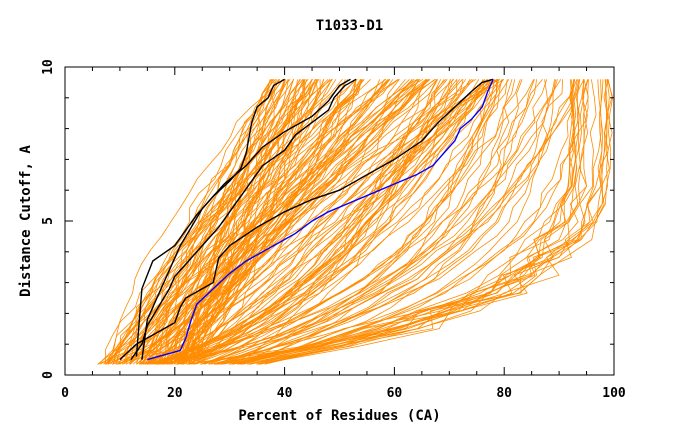 Image resolution: width=680 pixels, height=445 pixels. What do you see at coordinates (175, 393) in the screenshot?
I see `x-tick-label: 20` at bounding box center [175, 393].